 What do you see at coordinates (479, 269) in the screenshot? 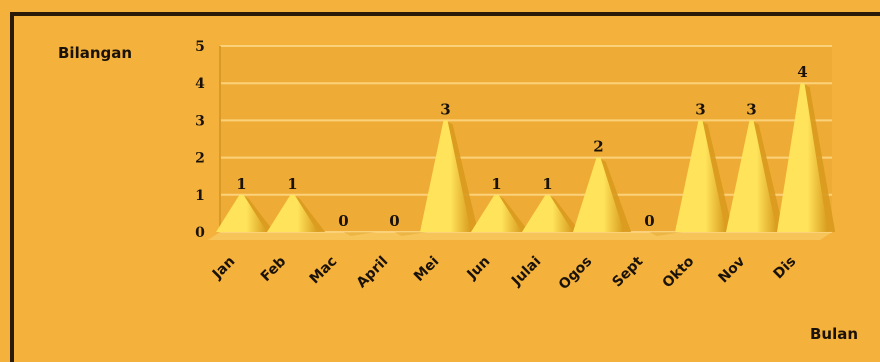
I see `x-tick-label: Jun` at bounding box center [479, 269].